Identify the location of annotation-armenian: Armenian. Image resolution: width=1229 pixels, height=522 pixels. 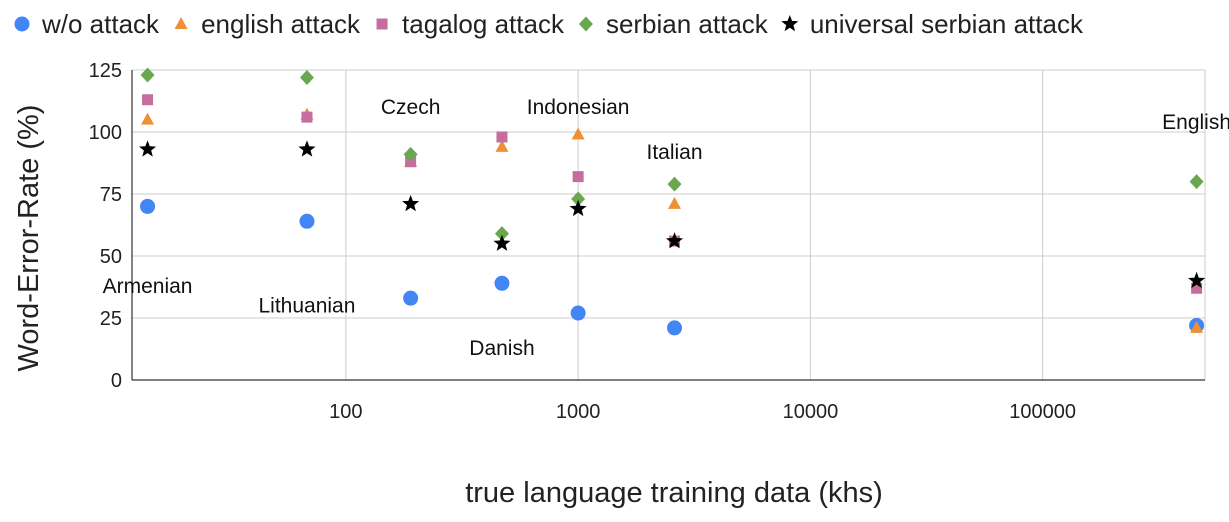
(148, 286).